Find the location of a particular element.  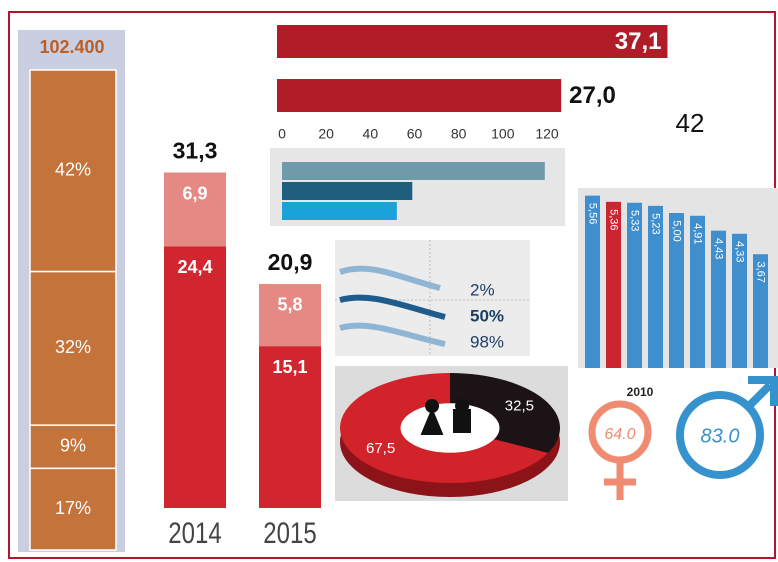

female-symbol is located at coordinates (620, 480).